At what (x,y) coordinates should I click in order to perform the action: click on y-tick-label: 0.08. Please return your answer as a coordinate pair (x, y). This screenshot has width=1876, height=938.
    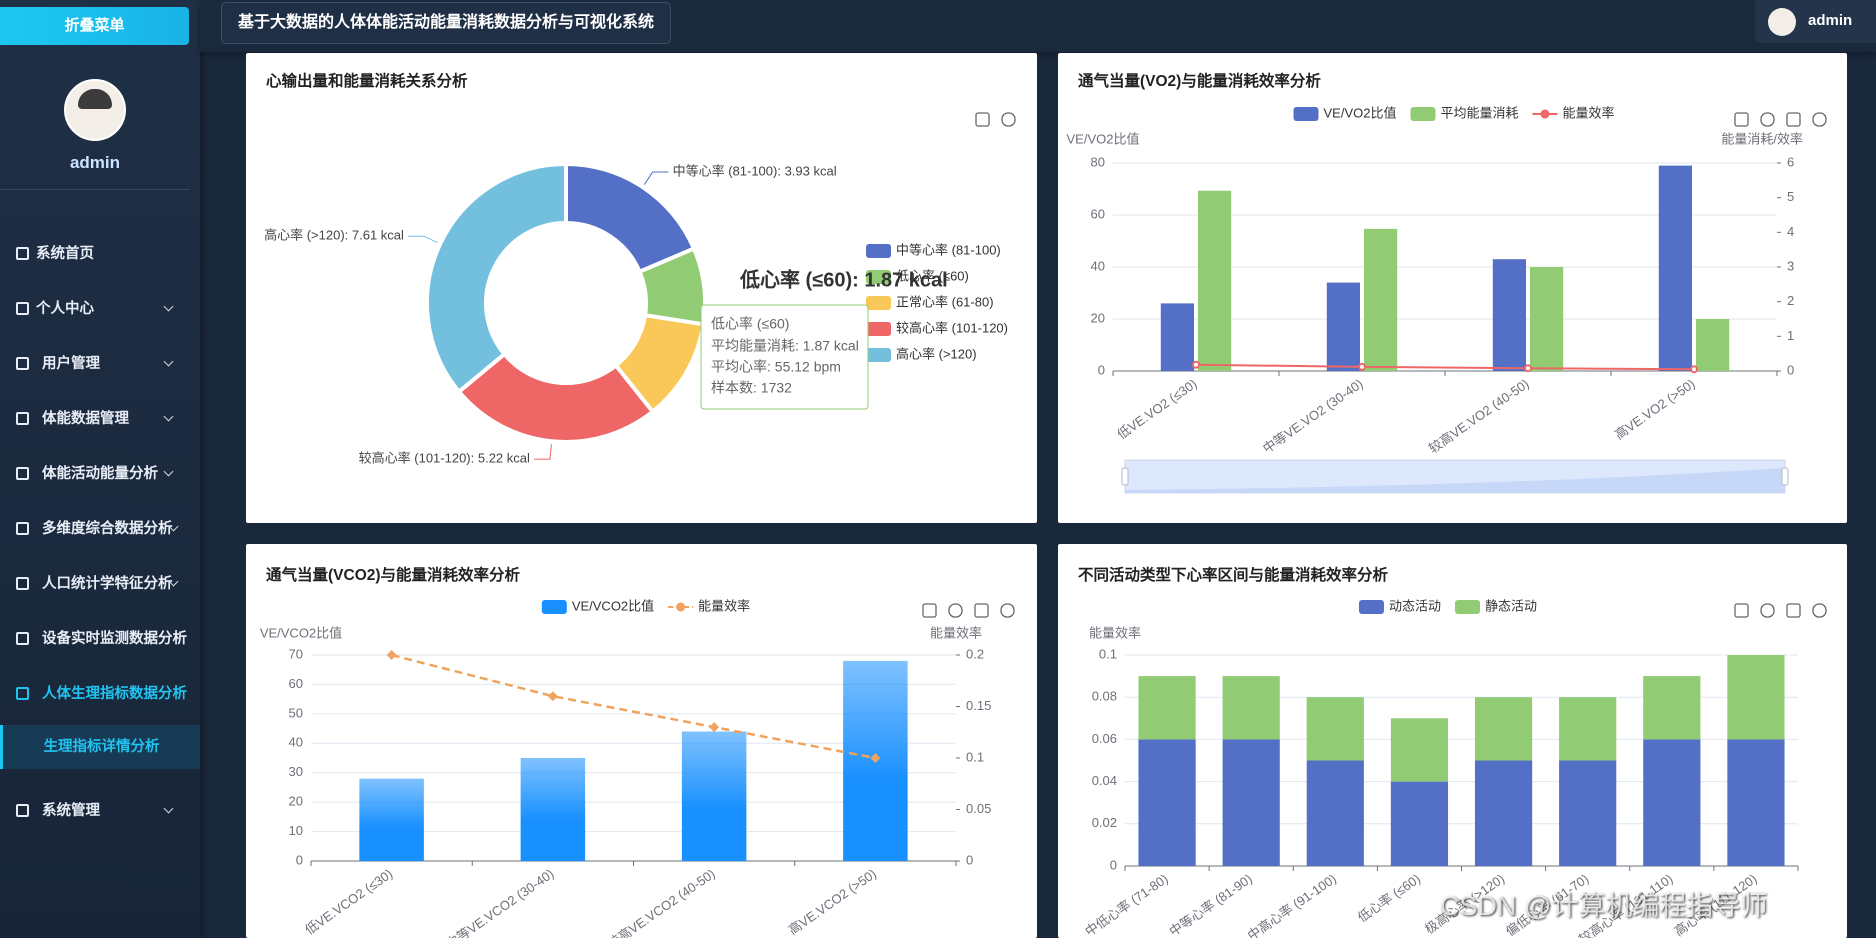
    Looking at the image, I should click on (1104, 696).